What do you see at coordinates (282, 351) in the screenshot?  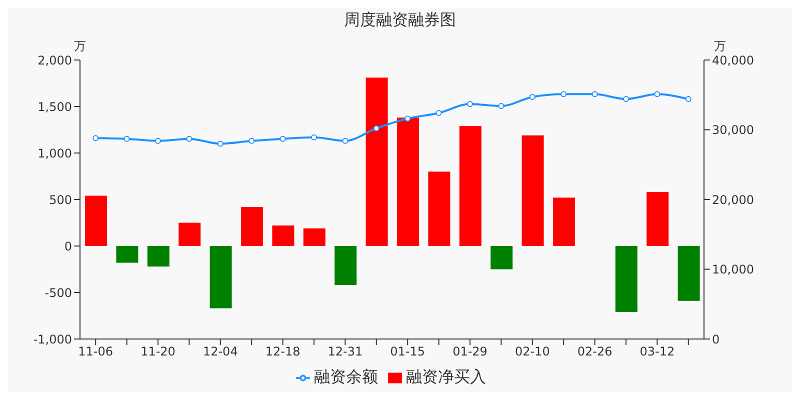 I see `x-tick-label: 12-18` at bounding box center [282, 351].